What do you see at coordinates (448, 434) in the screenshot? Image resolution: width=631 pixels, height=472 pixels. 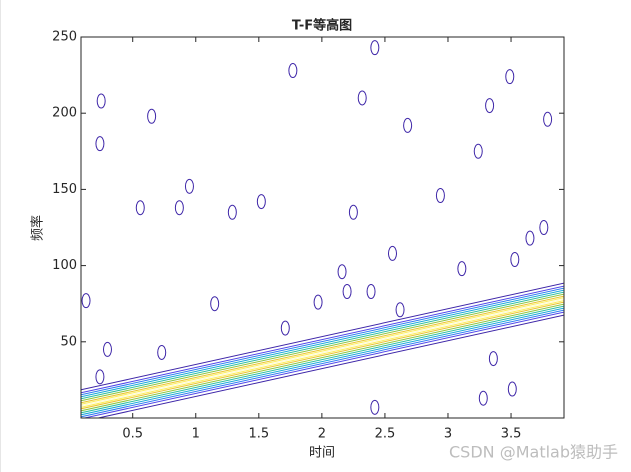 I see `x-tick-label: 3` at bounding box center [448, 434].